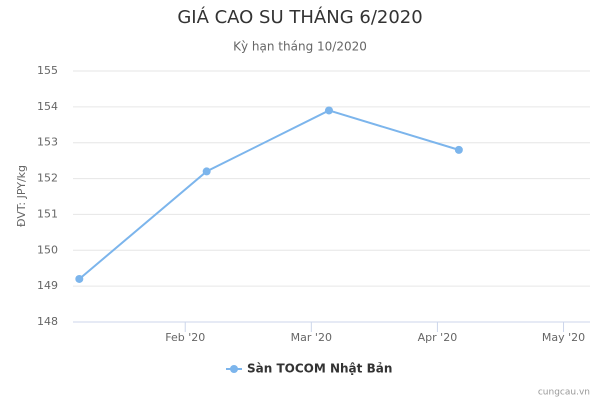 This screenshot has height=400, width=600. I want to click on legend-symbol, so click(234, 369).